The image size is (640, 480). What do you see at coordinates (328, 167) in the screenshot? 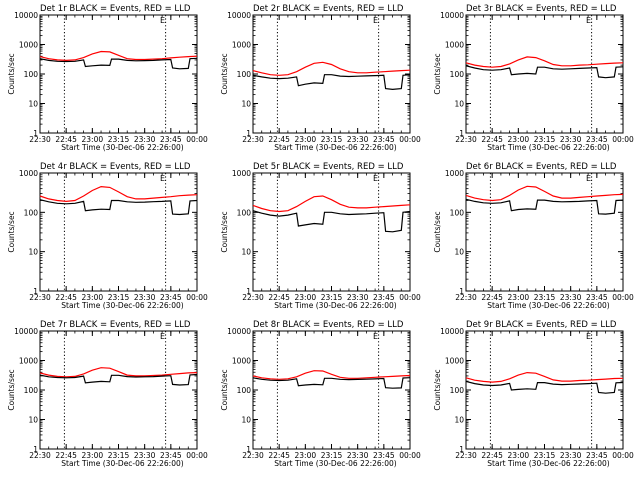
I see `panel-title: Det 5r BLACK = Events, RED = LLD` at bounding box center [328, 167].